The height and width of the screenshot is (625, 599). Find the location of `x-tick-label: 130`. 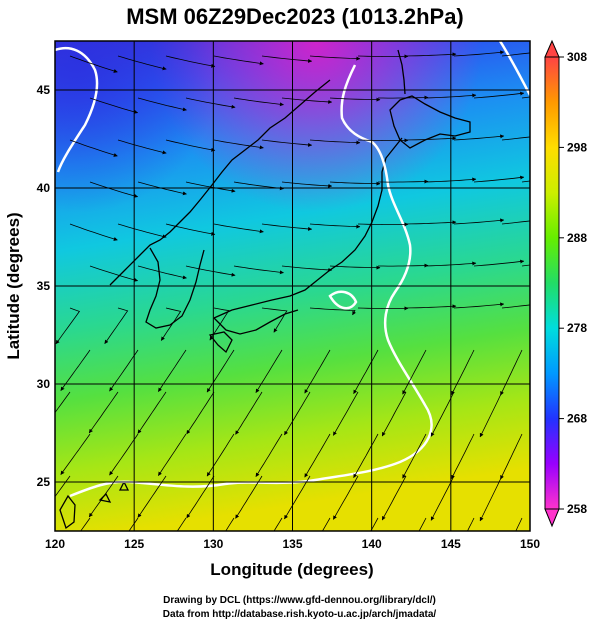

x-tick-label: 130 is located at coordinates (213, 544).